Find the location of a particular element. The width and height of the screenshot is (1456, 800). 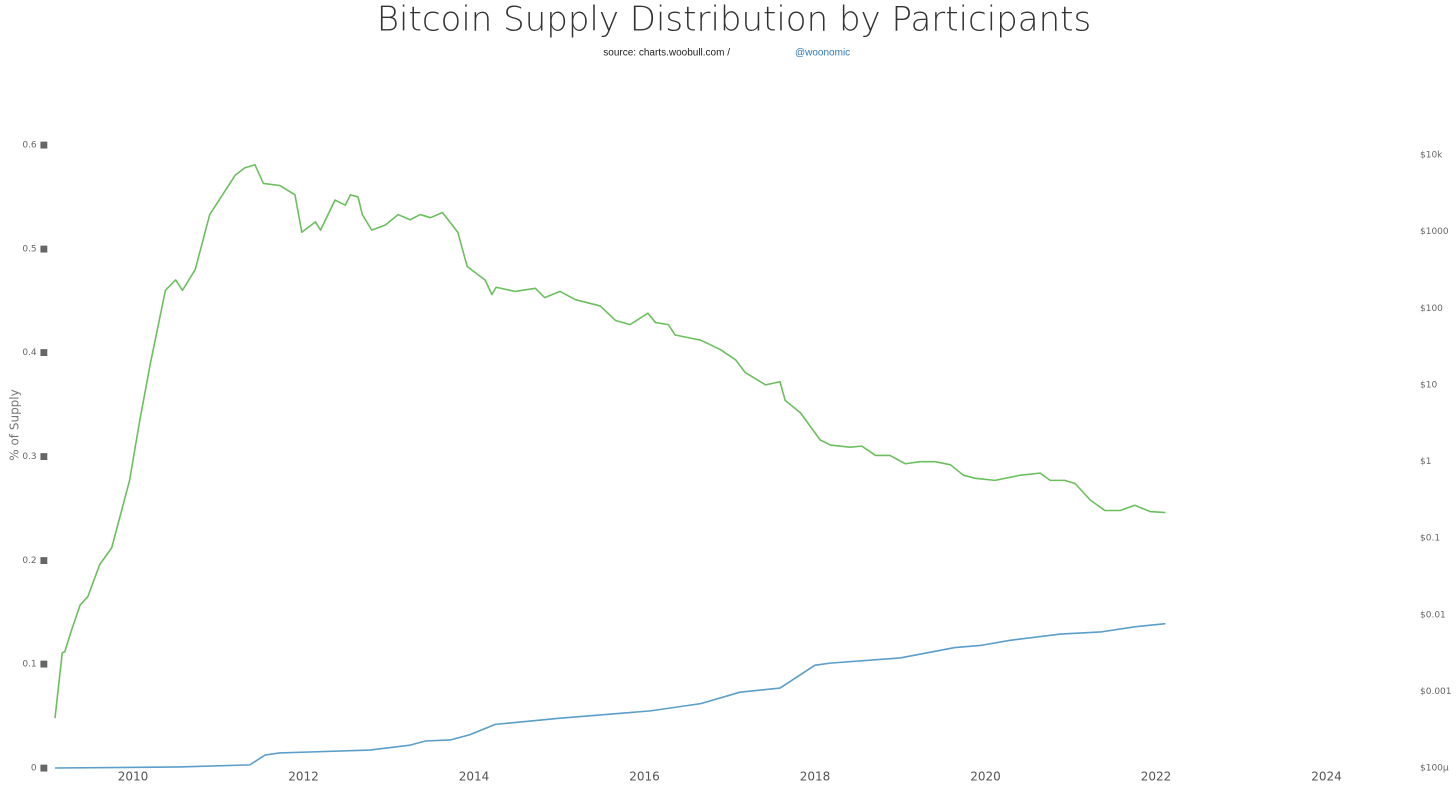

y2-tick-label: $0.1 is located at coordinates (1430, 539).